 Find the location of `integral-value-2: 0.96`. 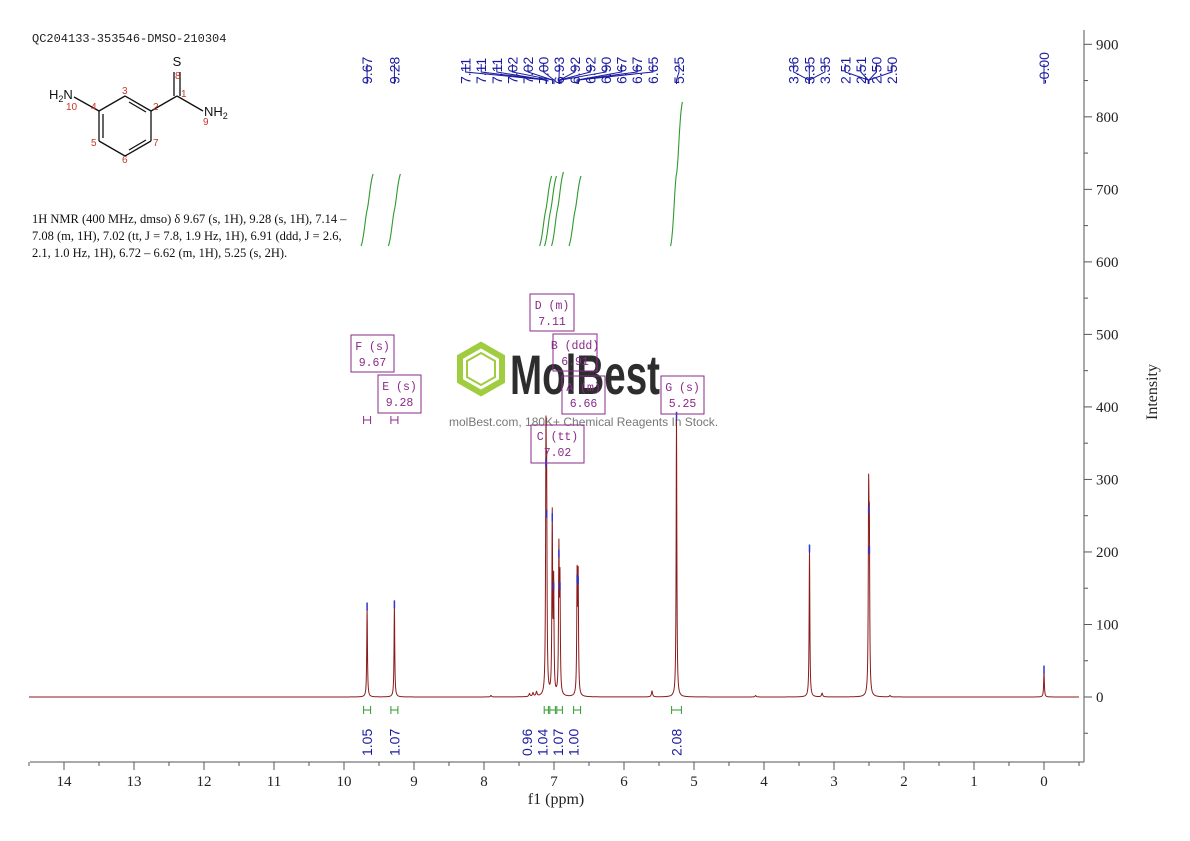

integral-value-2: 0.96 is located at coordinates (527, 742).